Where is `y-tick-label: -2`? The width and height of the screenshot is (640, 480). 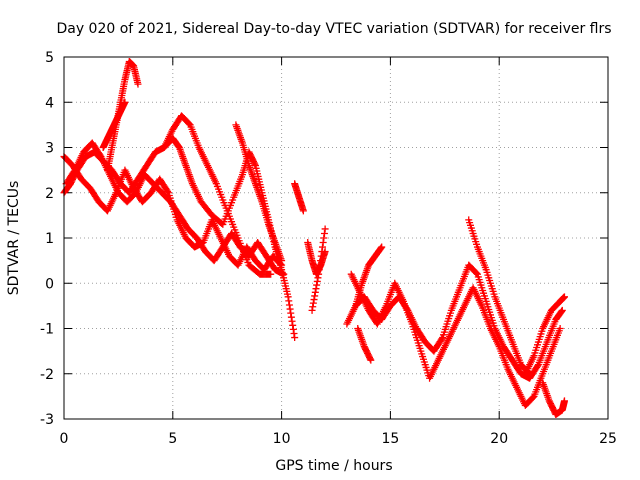 y-tick-label: -2 is located at coordinates (47, 375).